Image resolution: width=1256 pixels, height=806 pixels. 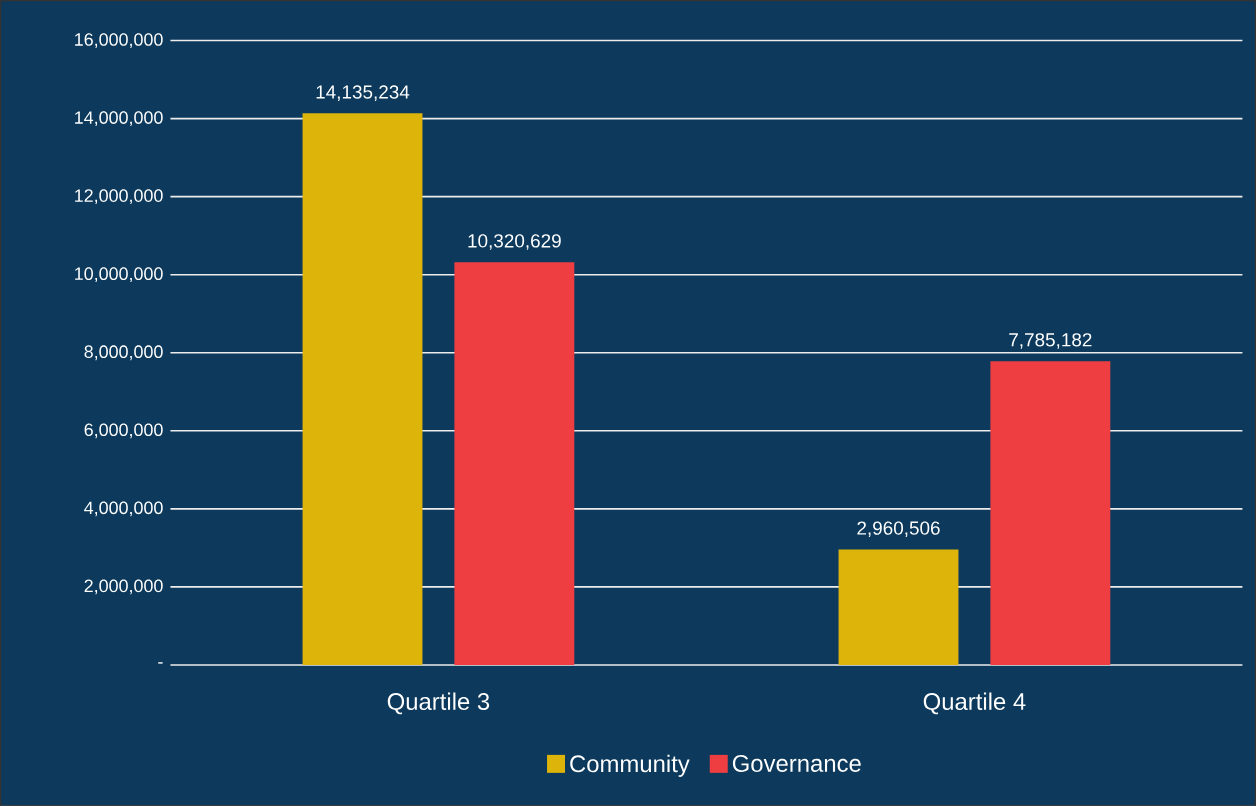 What do you see at coordinates (123, 509) in the screenshot?
I see `y-tick-label: 4,000,000` at bounding box center [123, 509].